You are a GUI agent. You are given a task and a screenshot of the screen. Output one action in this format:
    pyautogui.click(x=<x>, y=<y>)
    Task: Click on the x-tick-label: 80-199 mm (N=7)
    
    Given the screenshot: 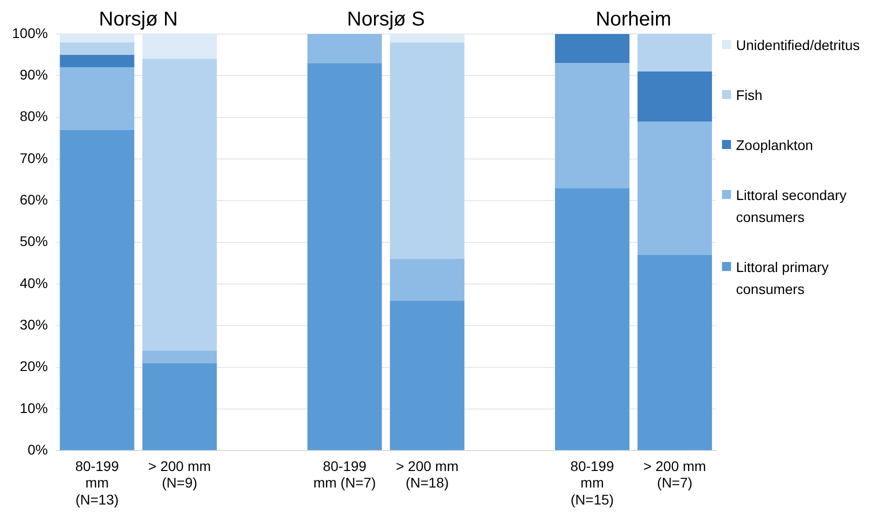 What is the action you would take?
    pyautogui.click(x=344, y=474)
    